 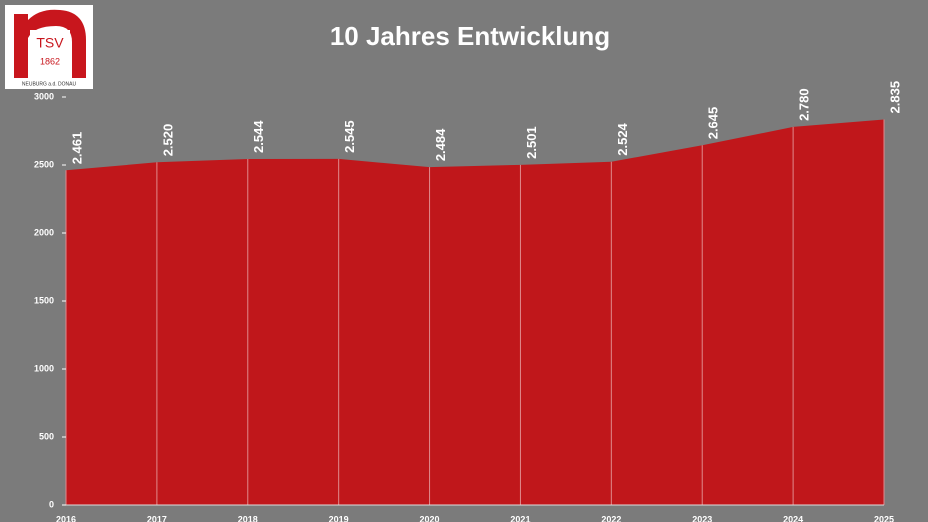 I want to click on value-label: 2.835, so click(x=894, y=97).